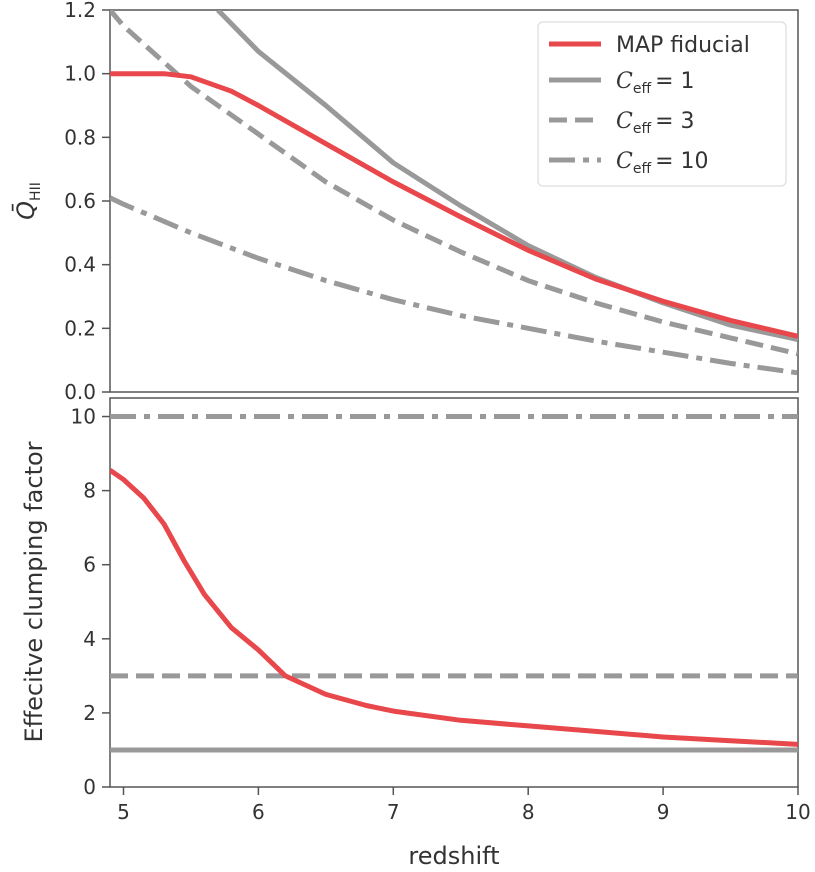 The width and height of the screenshot is (815, 872). I want to click on bottom-x-ticks: 5 6 7 8 9 10, so click(464, 805).